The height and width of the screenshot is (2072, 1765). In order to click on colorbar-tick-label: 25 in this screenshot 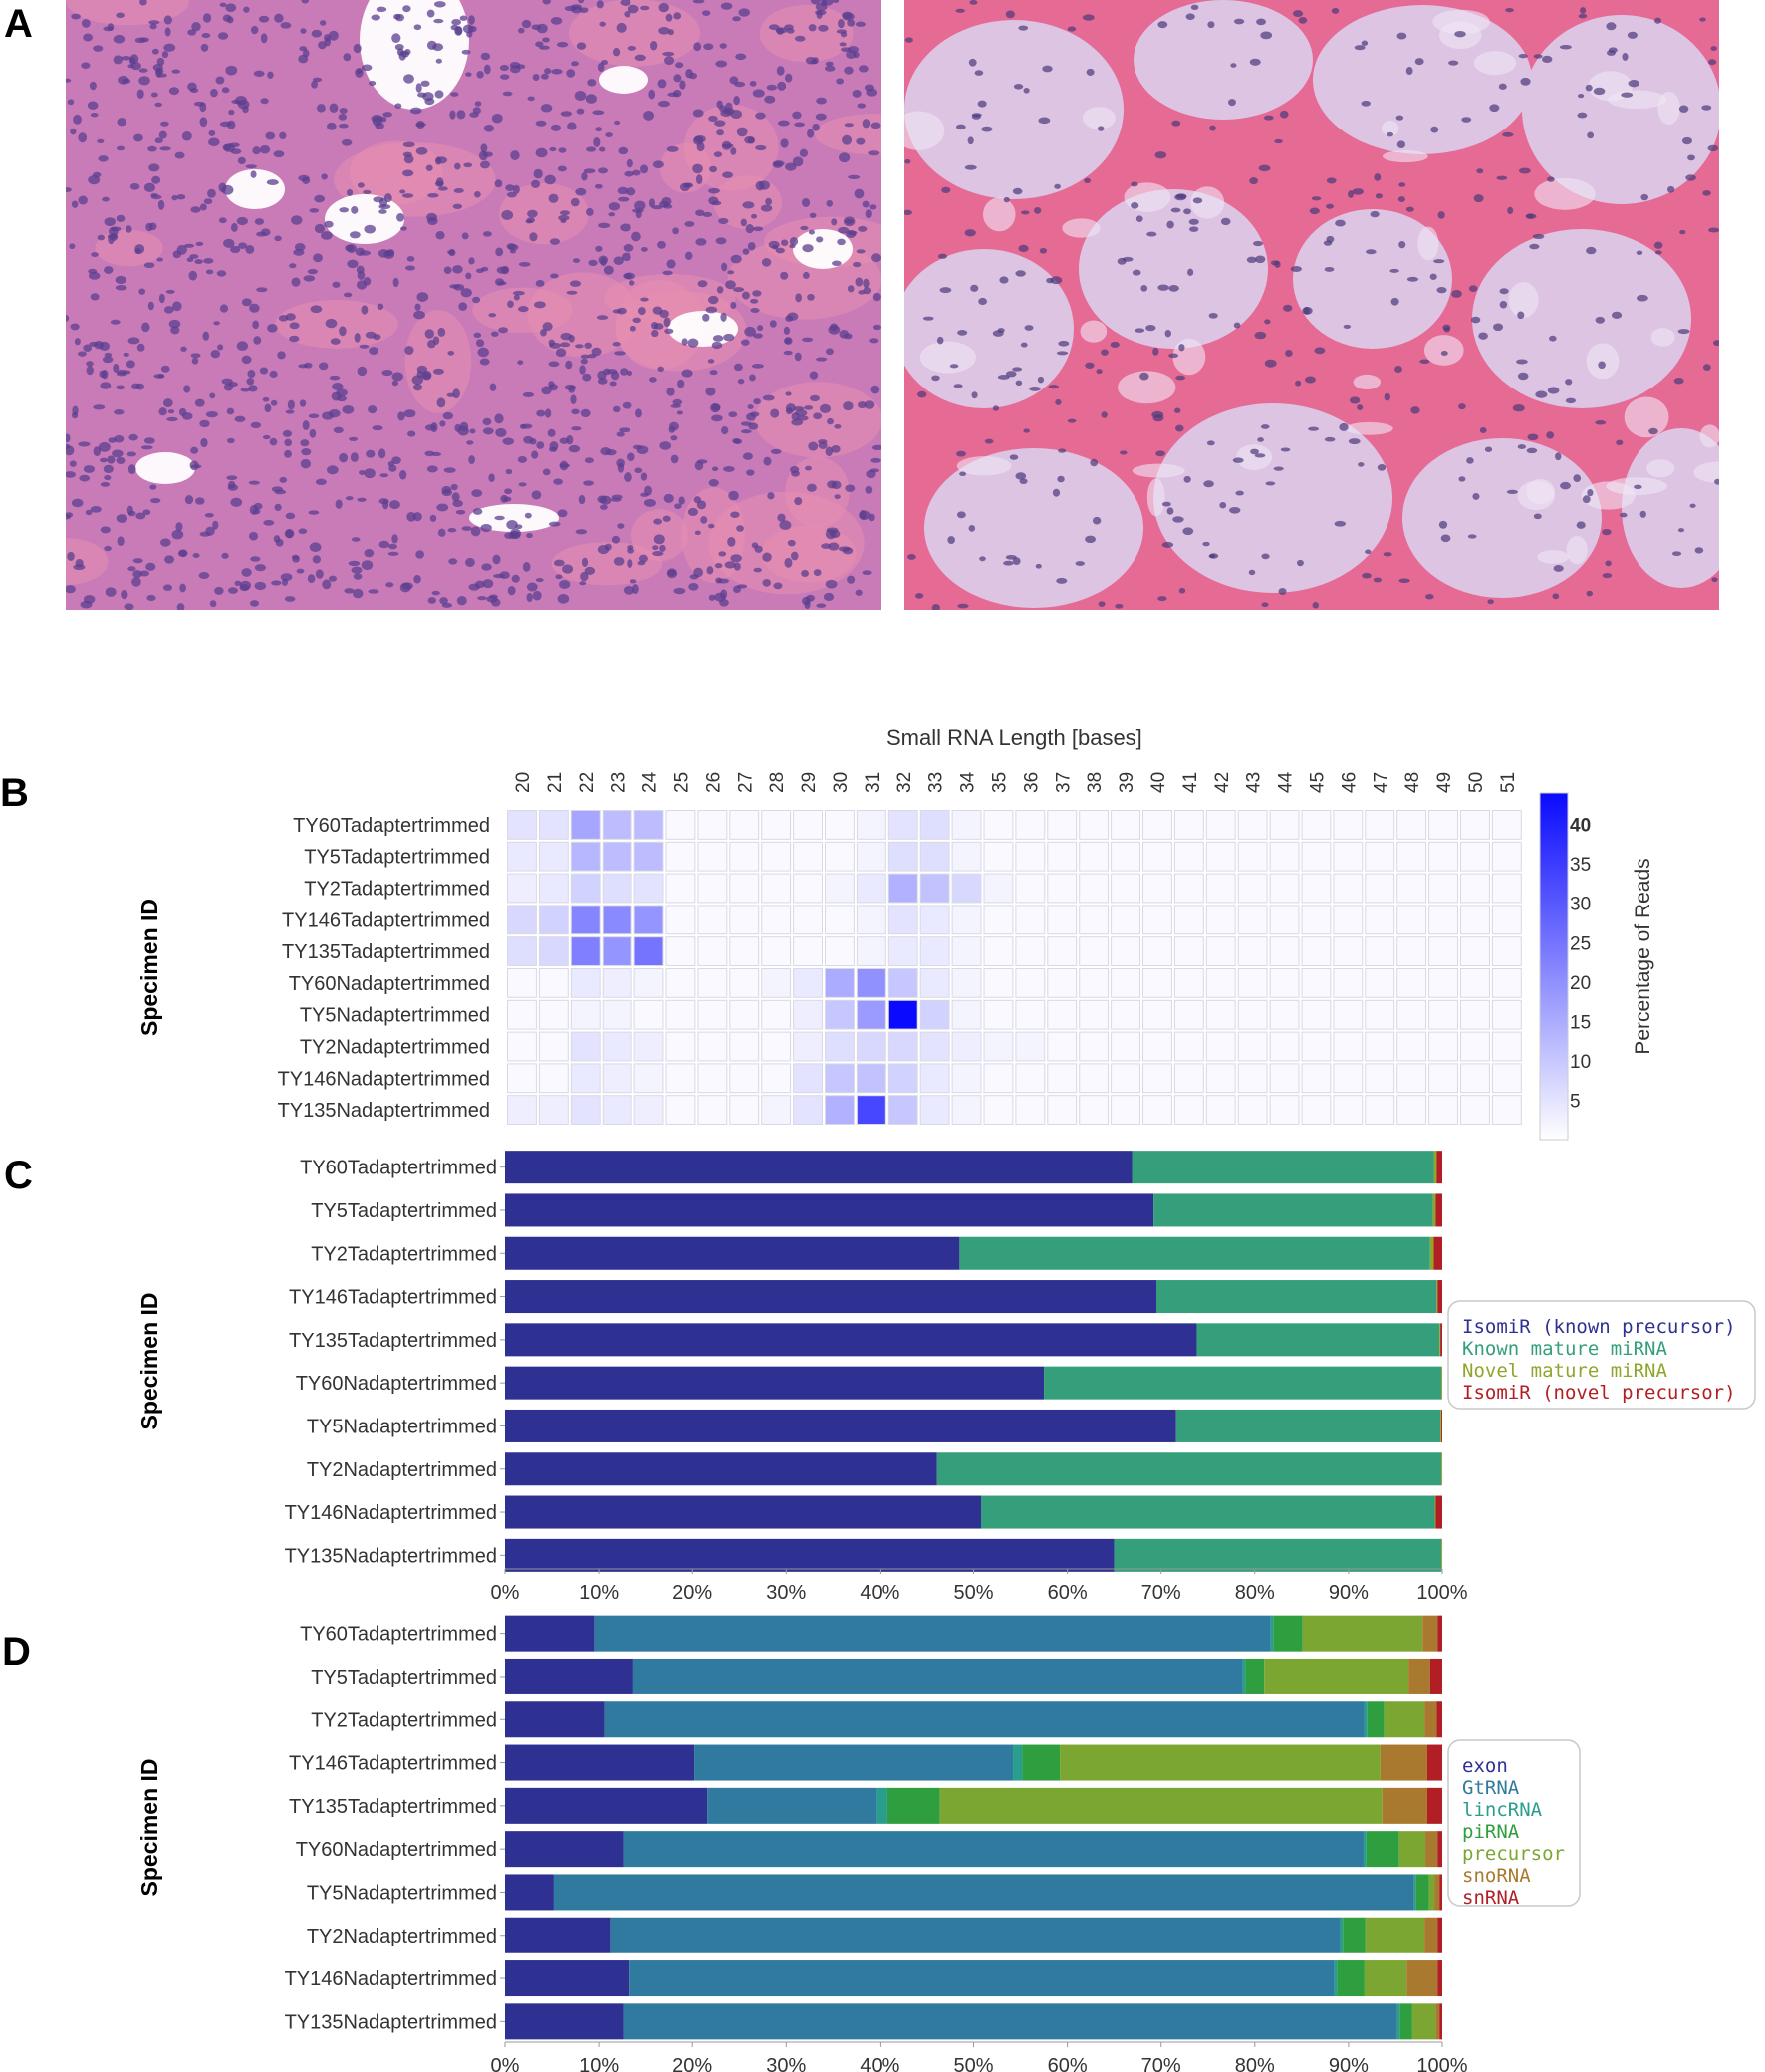, I will do `click(1581, 943)`.